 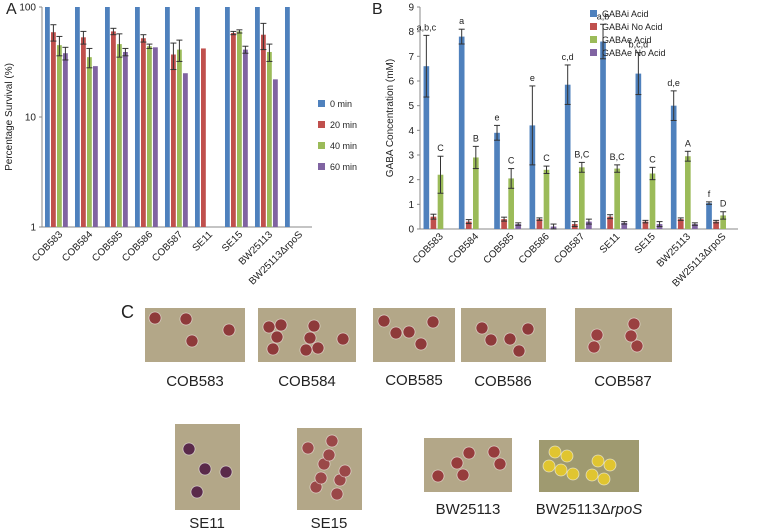 I want to click on significance-letter: c,d, so click(x=568, y=57).